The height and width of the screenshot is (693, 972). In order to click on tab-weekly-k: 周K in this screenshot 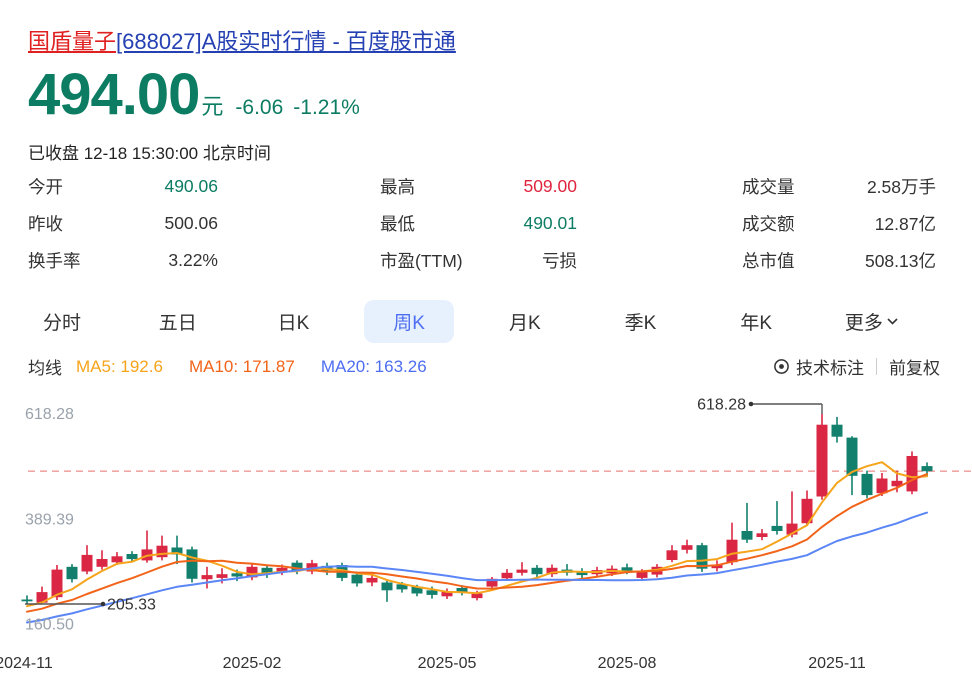, I will do `click(409, 321)`.